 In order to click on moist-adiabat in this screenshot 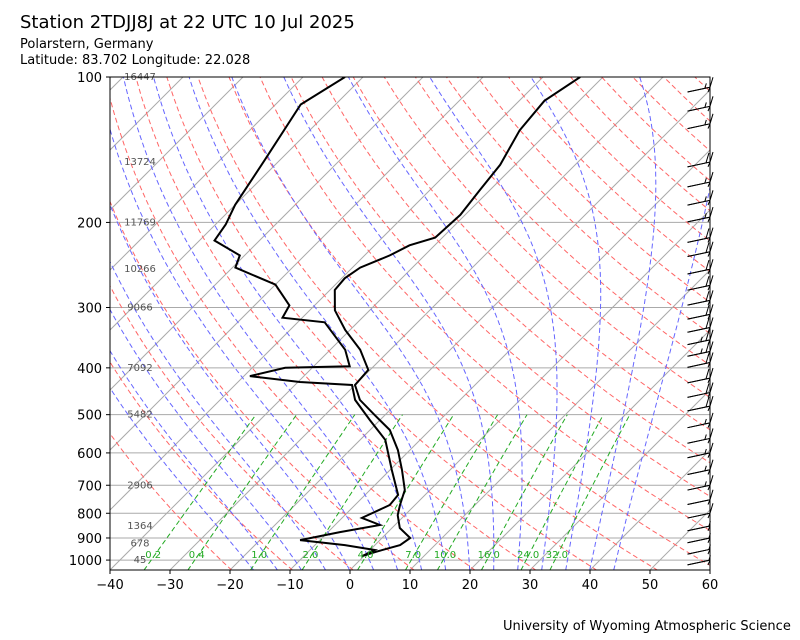, I will do `click(218, 415)`.